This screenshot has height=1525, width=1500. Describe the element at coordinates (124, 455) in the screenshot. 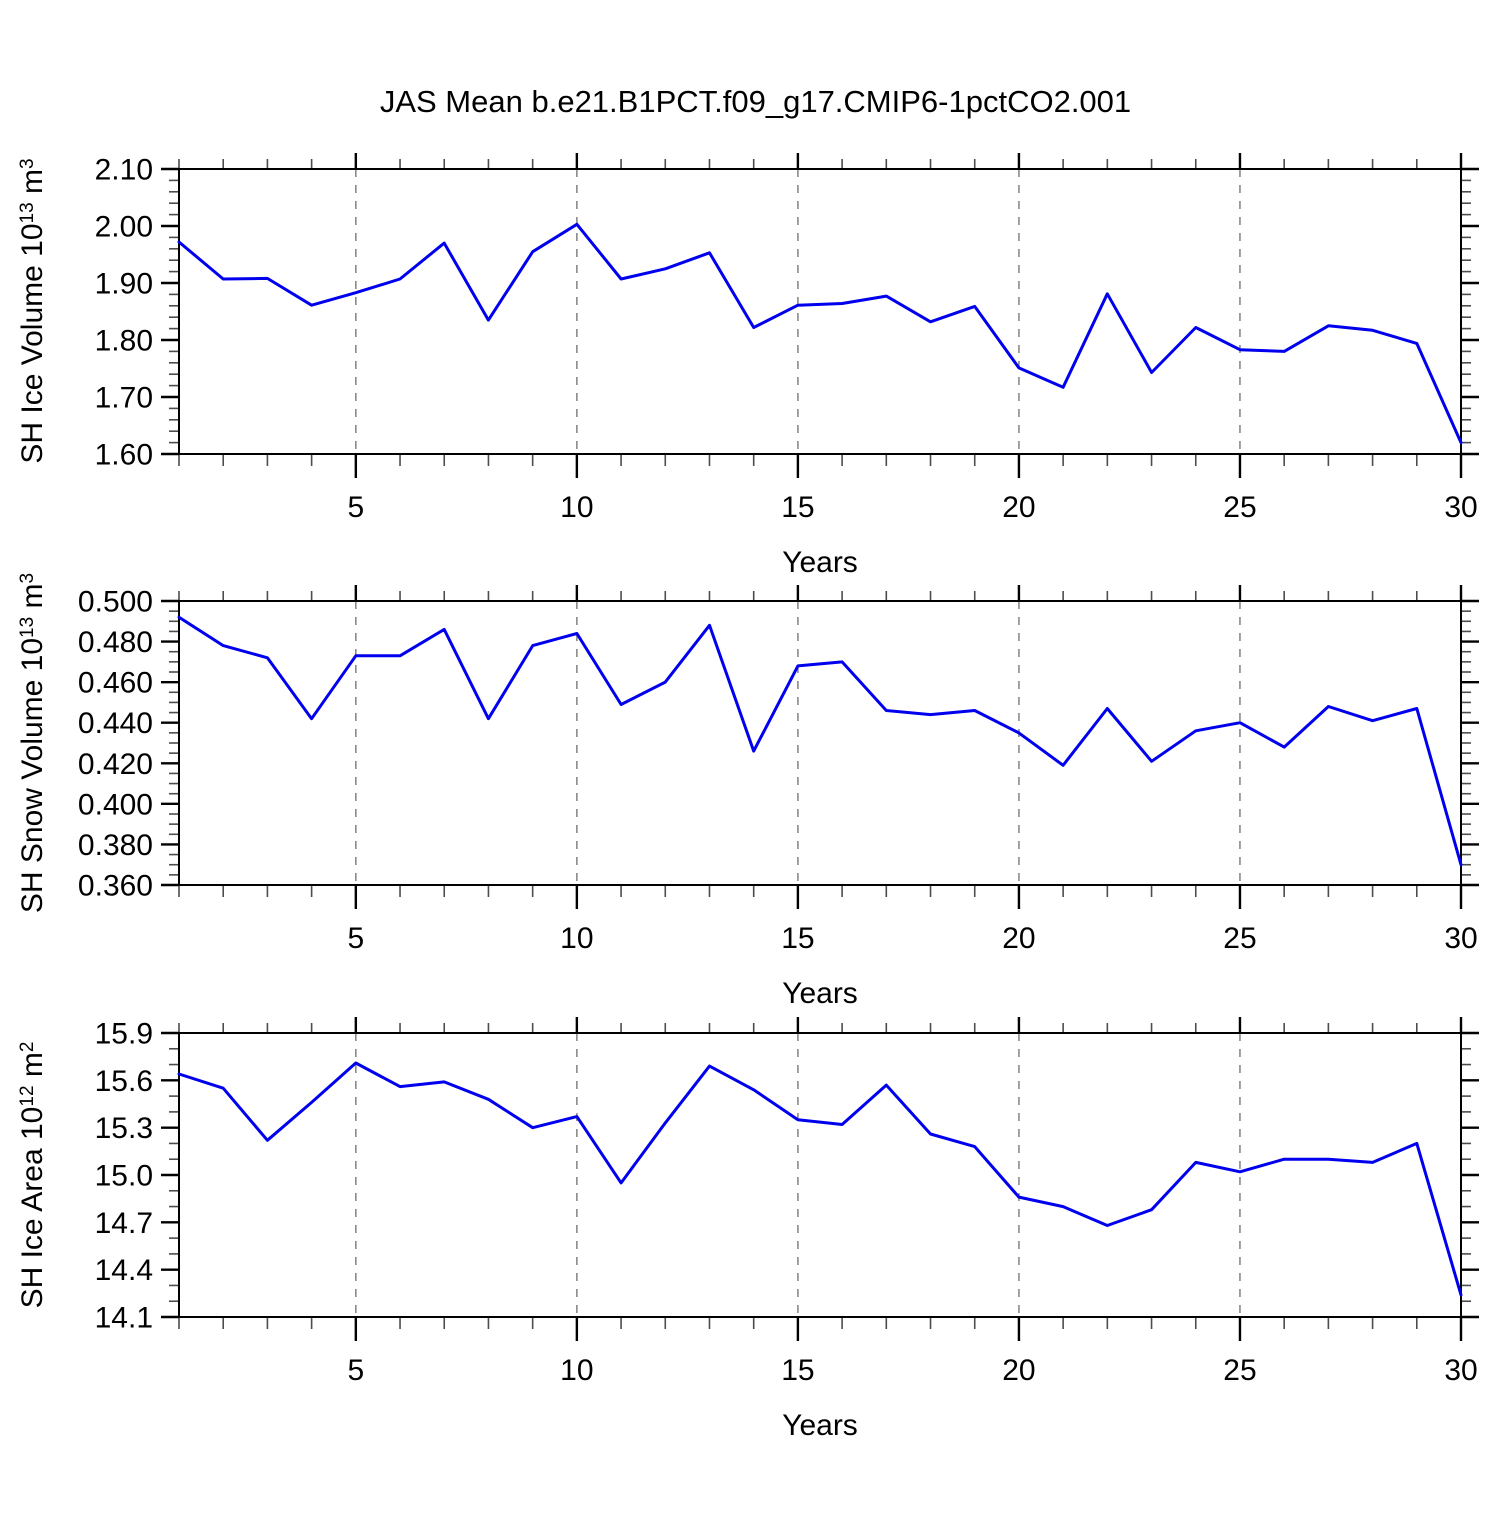

I see `y-tick-label: 1.60` at that location.